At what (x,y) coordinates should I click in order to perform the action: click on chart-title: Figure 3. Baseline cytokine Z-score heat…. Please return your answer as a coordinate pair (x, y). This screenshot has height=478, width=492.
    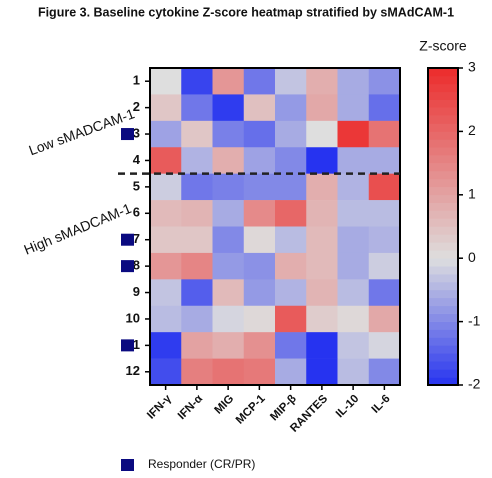
    Looking at the image, I should click on (246, 12).